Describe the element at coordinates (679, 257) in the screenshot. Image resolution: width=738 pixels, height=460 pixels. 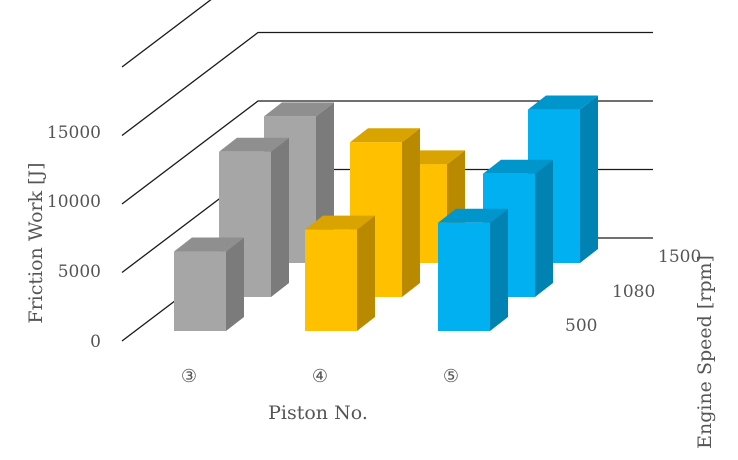
I see `z-tick-label-1500: 1500` at that location.